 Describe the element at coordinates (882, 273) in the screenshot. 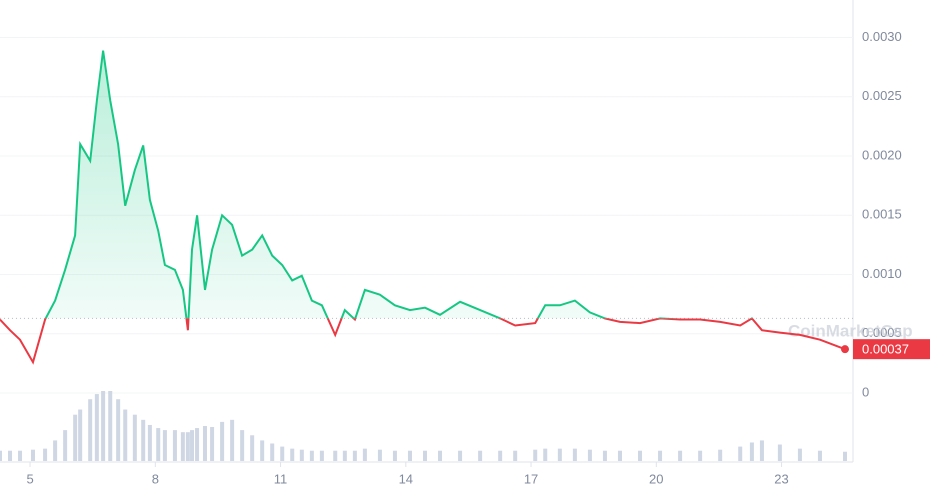

I see `y-tick-label: 0.0010` at that location.